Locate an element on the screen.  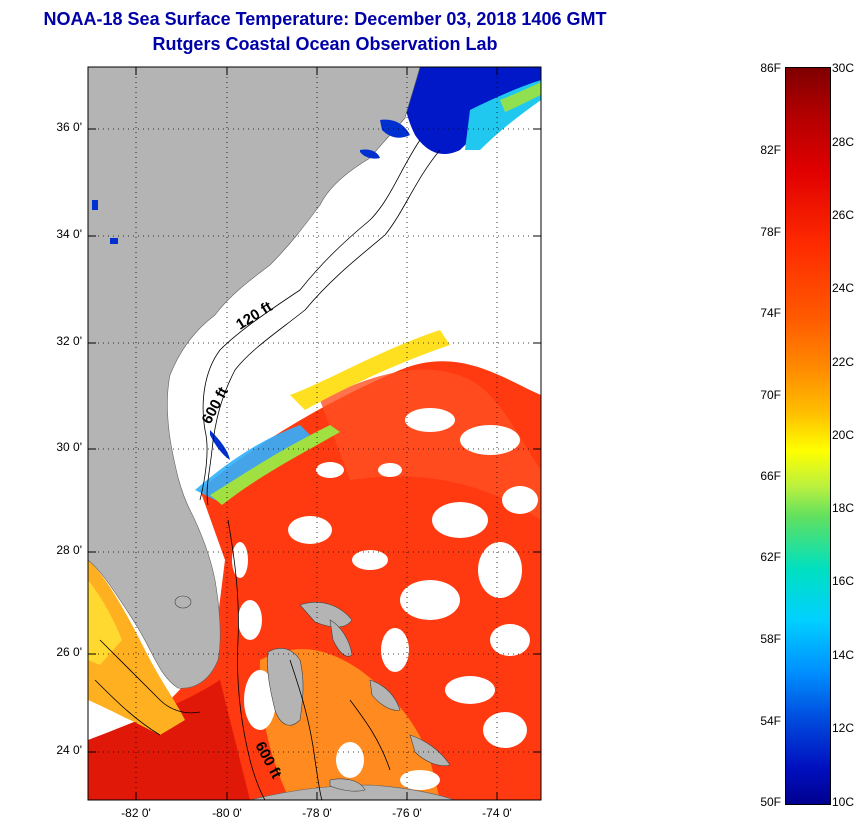
lat-label-34: 34 0' is located at coordinates (69, 234).